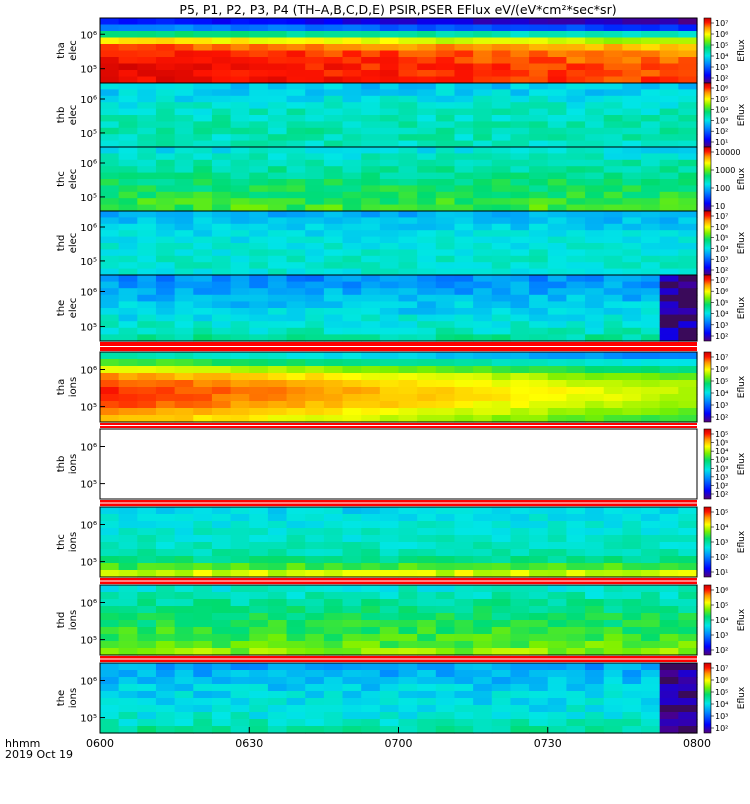  Describe the element at coordinates (721, 142) in the screenshot. I see `colorbar-tick-label: 10¹` at that location.